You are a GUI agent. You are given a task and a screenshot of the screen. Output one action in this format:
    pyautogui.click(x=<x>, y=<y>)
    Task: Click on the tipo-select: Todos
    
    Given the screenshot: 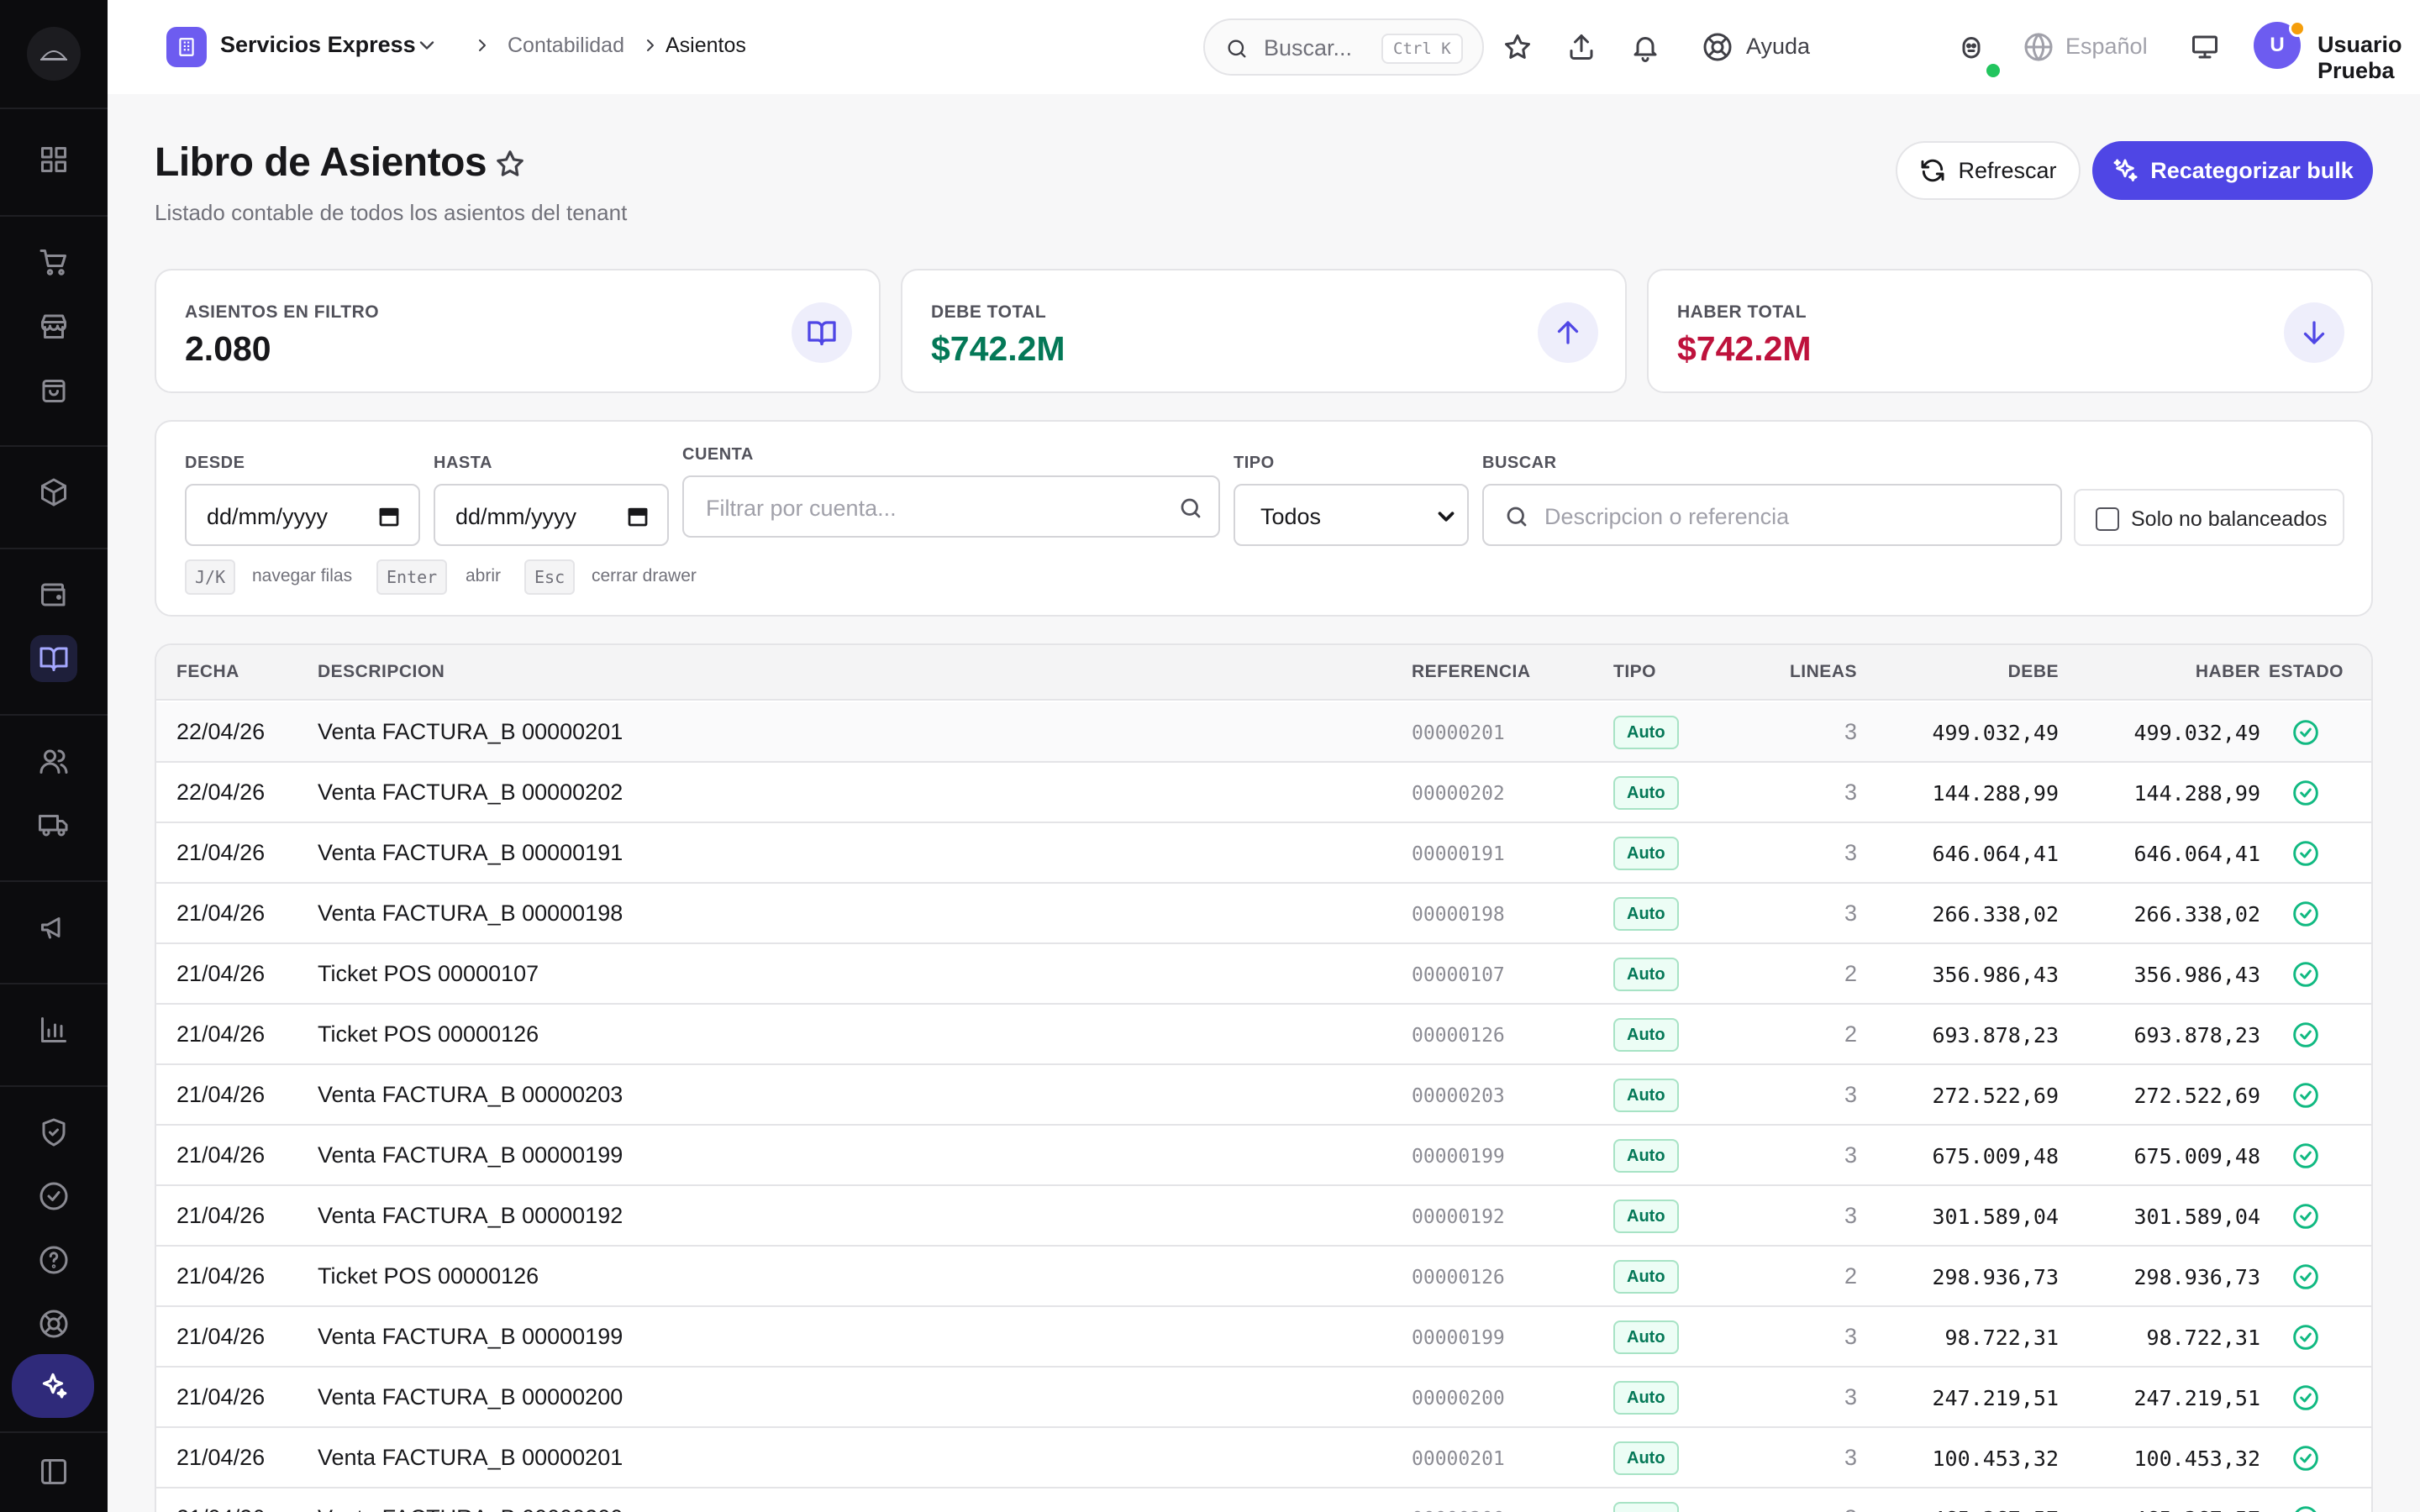 What is the action you would take?
    pyautogui.click(x=1351, y=515)
    